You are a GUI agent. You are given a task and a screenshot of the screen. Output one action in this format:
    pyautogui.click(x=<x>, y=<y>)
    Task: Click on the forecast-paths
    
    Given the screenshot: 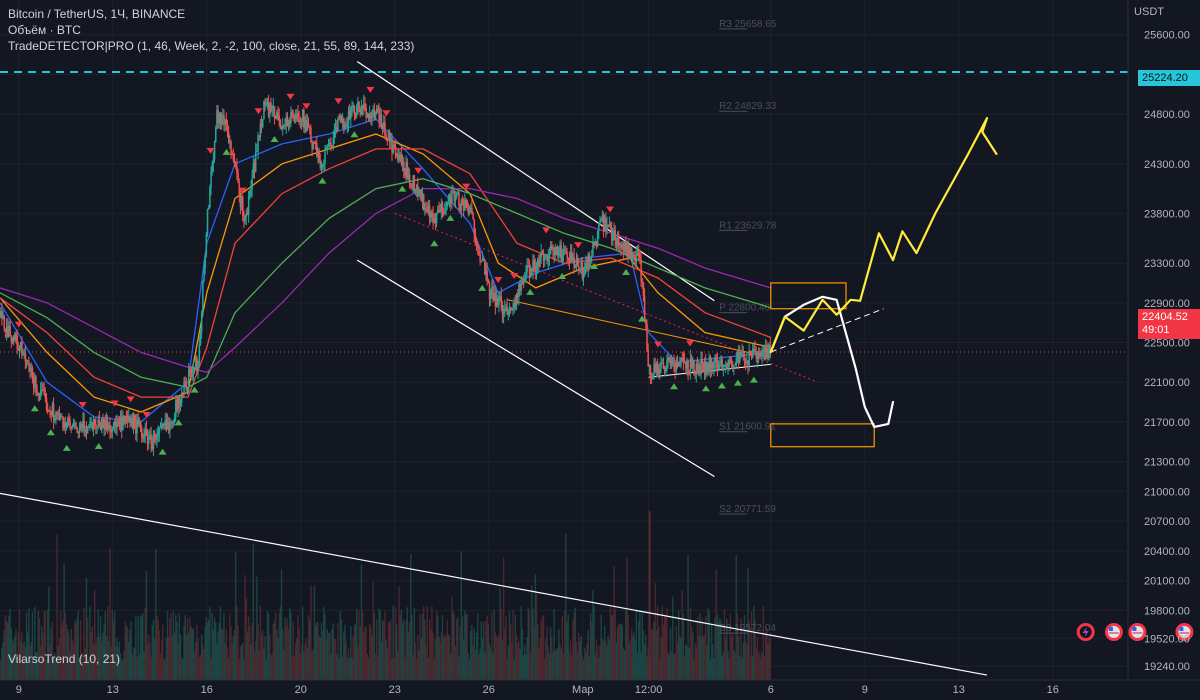 What is the action you would take?
    pyautogui.click(x=883, y=272)
    